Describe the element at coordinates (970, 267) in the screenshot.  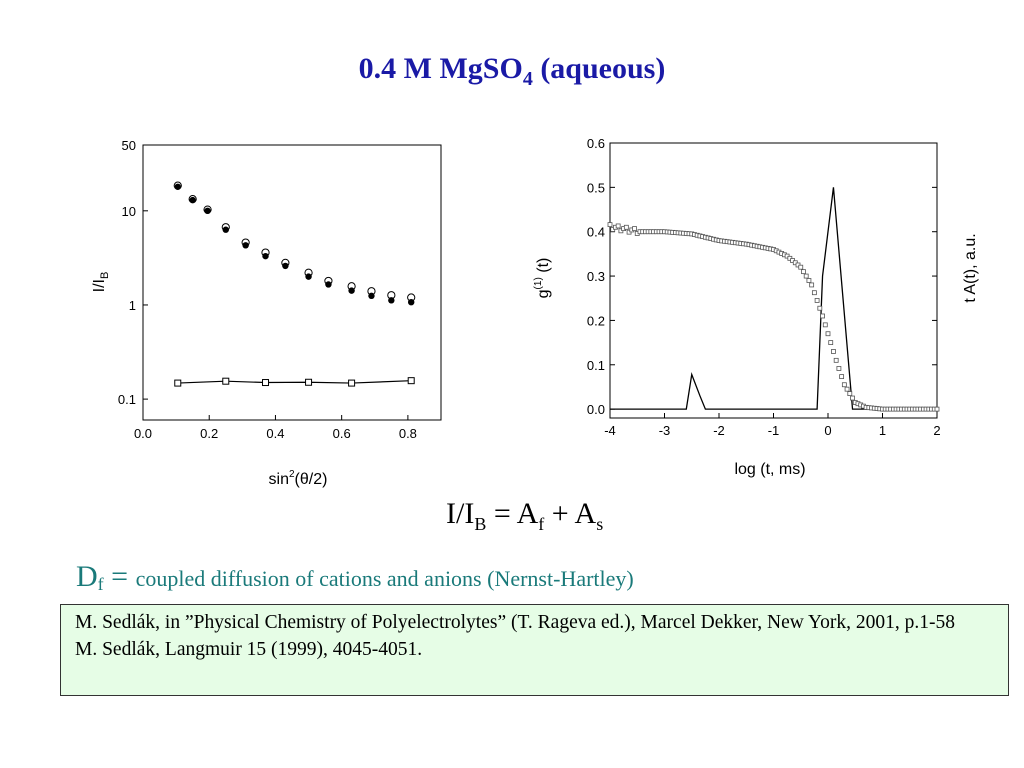
I see `y-axis-label-right: t A(t), a.u.` at that location.